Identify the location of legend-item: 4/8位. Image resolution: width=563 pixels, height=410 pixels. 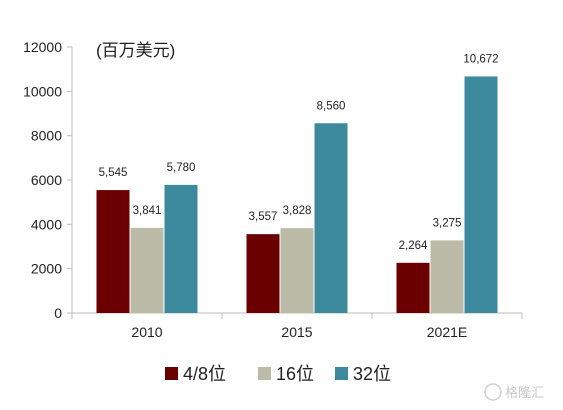
(195, 374).